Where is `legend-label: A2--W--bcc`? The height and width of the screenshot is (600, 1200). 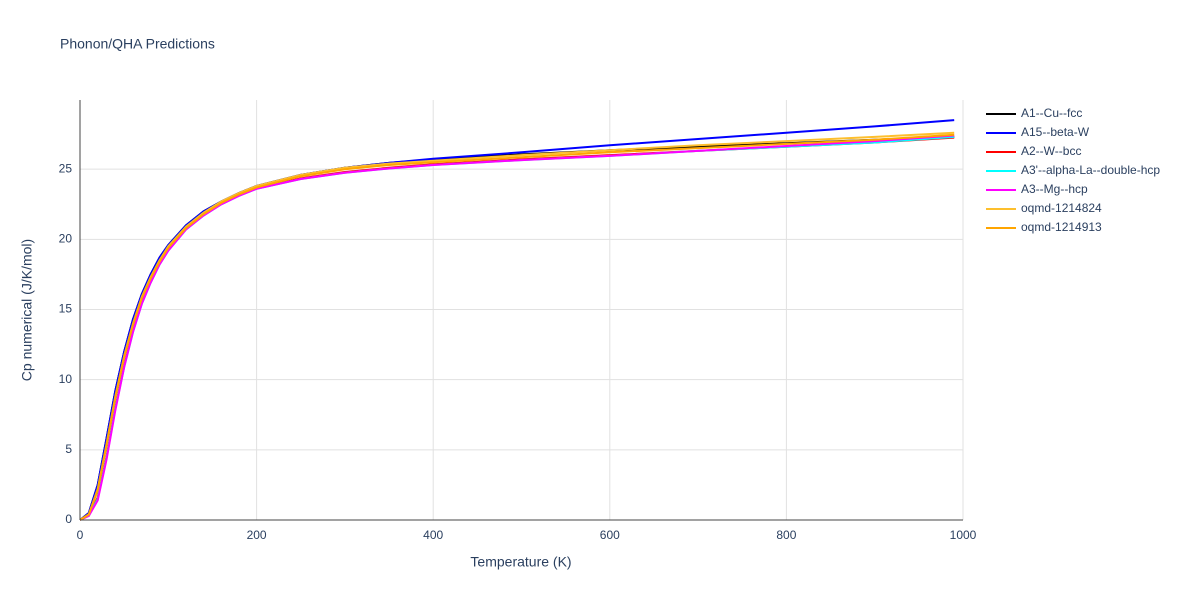
legend-label: A2--W--bcc is located at coordinates (1051, 151).